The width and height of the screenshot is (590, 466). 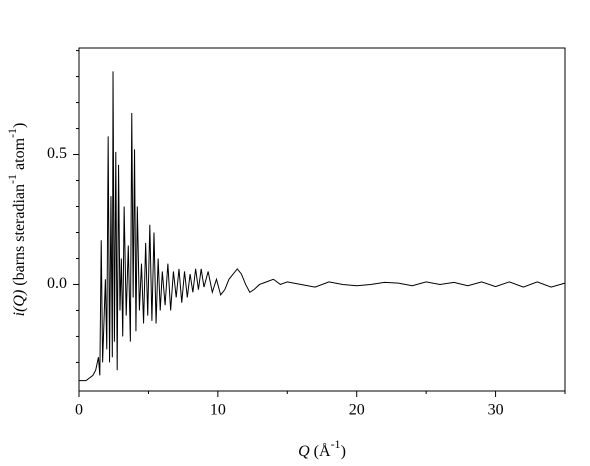 I want to click on y-axis-label: i(Q) (barns steradian-1 atom-1), so click(x=16, y=220).